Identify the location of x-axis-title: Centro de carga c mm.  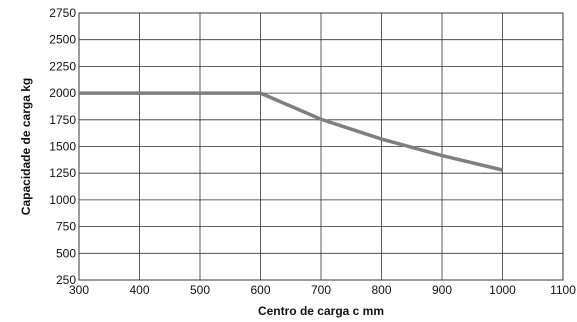
(321, 311).